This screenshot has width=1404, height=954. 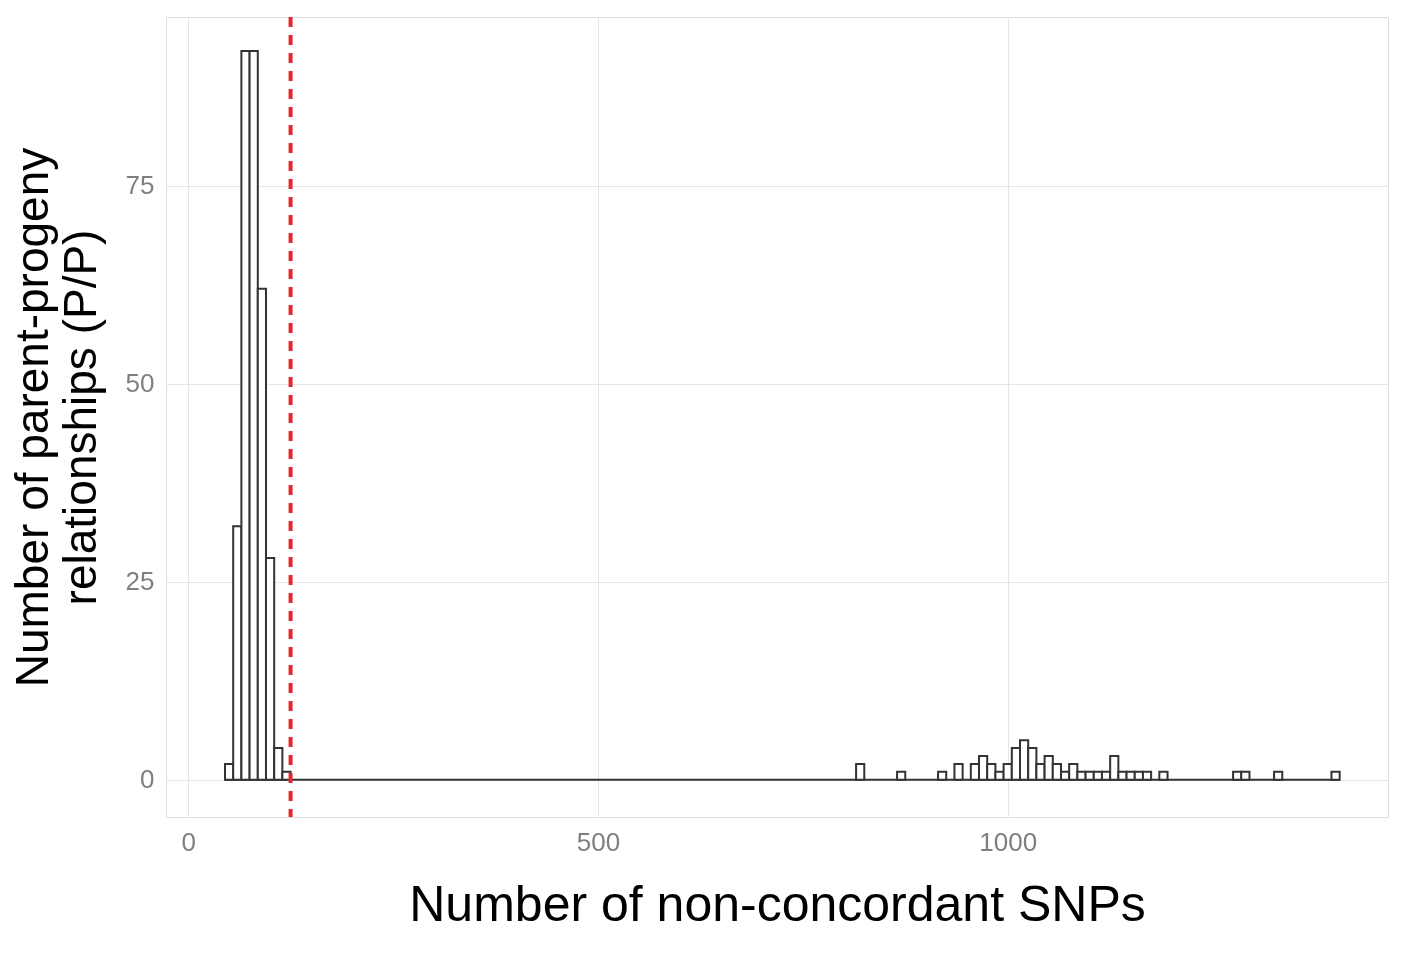 What do you see at coordinates (140, 185) in the screenshot?
I see `y-tick-label: 75` at bounding box center [140, 185].